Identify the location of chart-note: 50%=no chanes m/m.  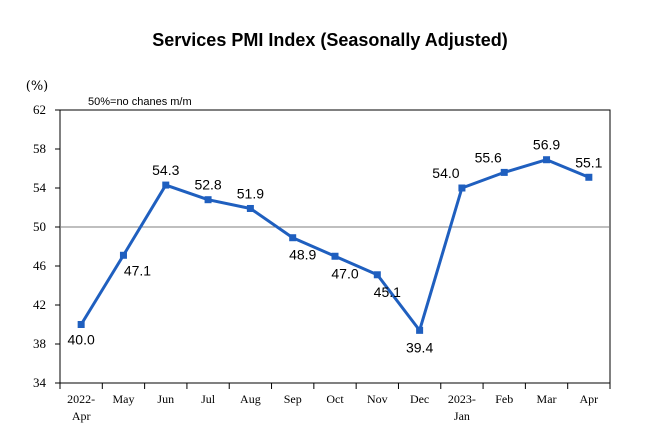
(140, 102).